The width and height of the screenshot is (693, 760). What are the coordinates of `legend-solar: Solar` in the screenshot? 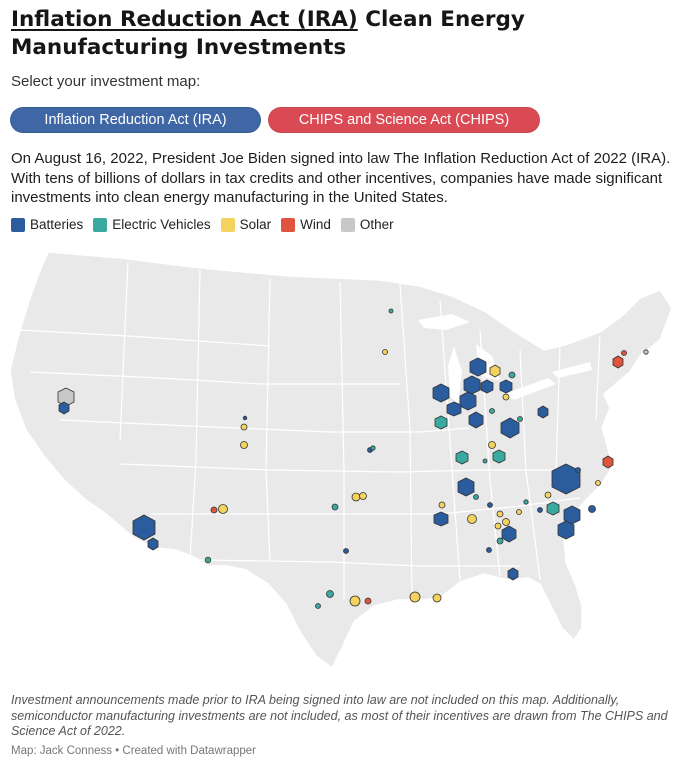 It's located at (246, 224).